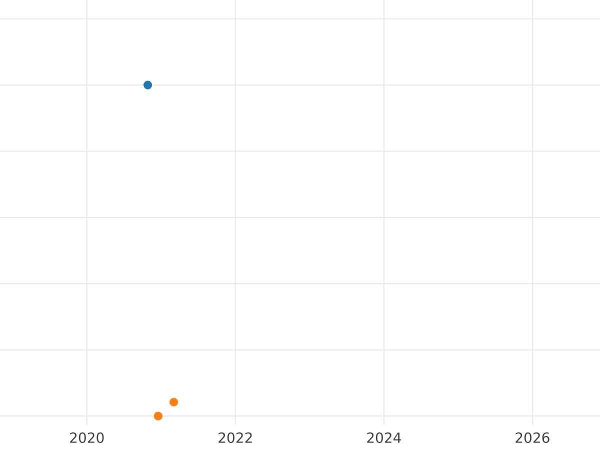  What do you see at coordinates (533, 437) in the screenshot?
I see `x-tick-label: 2026` at bounding box center [533, 437].